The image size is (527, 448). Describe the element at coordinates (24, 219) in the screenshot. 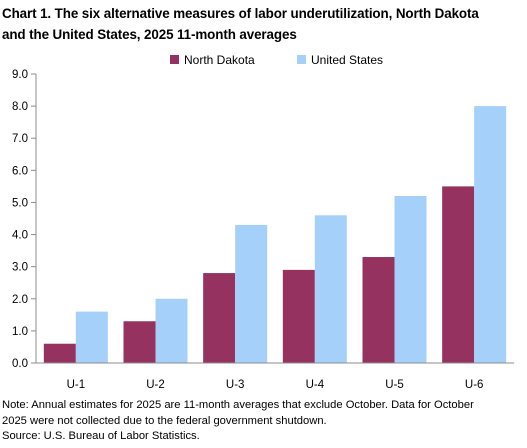

I see `y-axis: 0.0 1.0 2.0 3.0 4.0 5.0 6.0 7.0 8.0 9.0` at that location.